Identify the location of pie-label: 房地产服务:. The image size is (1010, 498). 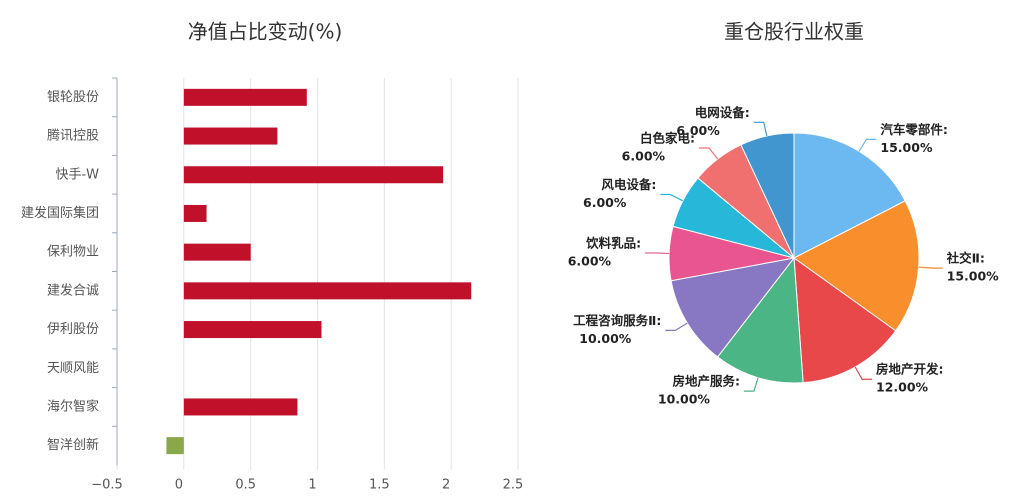
(706, 381).